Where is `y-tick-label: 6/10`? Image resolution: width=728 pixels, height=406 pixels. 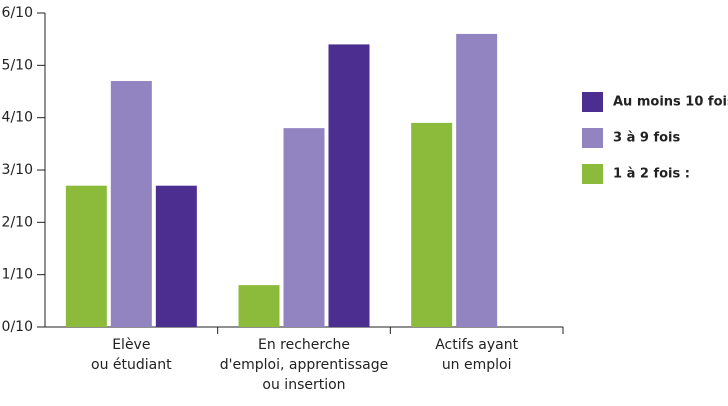
y-tick-label: 6/10 is located at coordinates (17, 13).